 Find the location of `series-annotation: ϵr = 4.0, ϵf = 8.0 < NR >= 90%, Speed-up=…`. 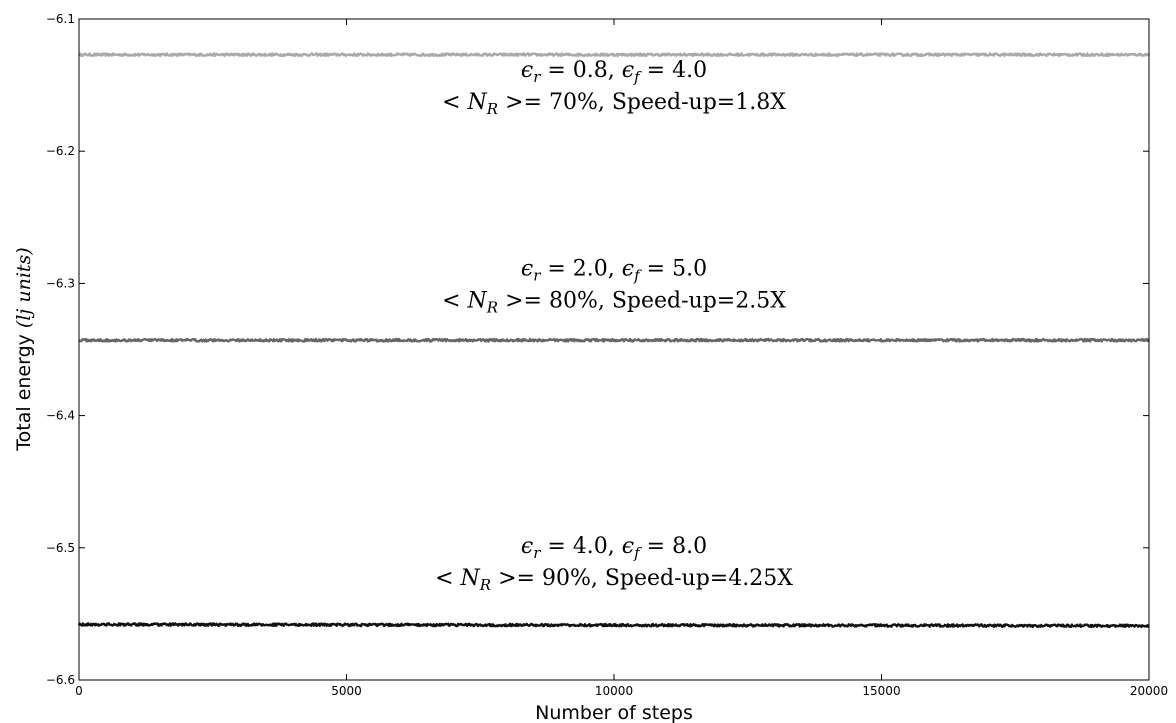

series-annotation: ϵr = 4.0, ϵf = 8.0 < NR >= 90%, Speed-up=… is located at coordinates (614, 564).